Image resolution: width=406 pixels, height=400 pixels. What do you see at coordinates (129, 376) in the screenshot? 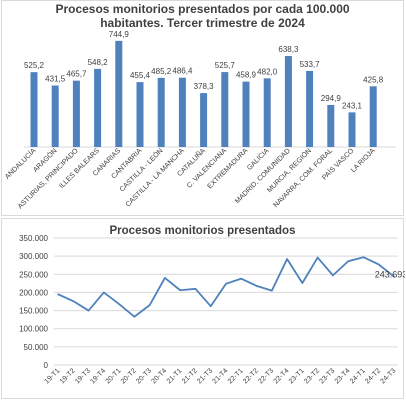
I see `x-tick-label: 20-T2` at bounding box center [129, 376].